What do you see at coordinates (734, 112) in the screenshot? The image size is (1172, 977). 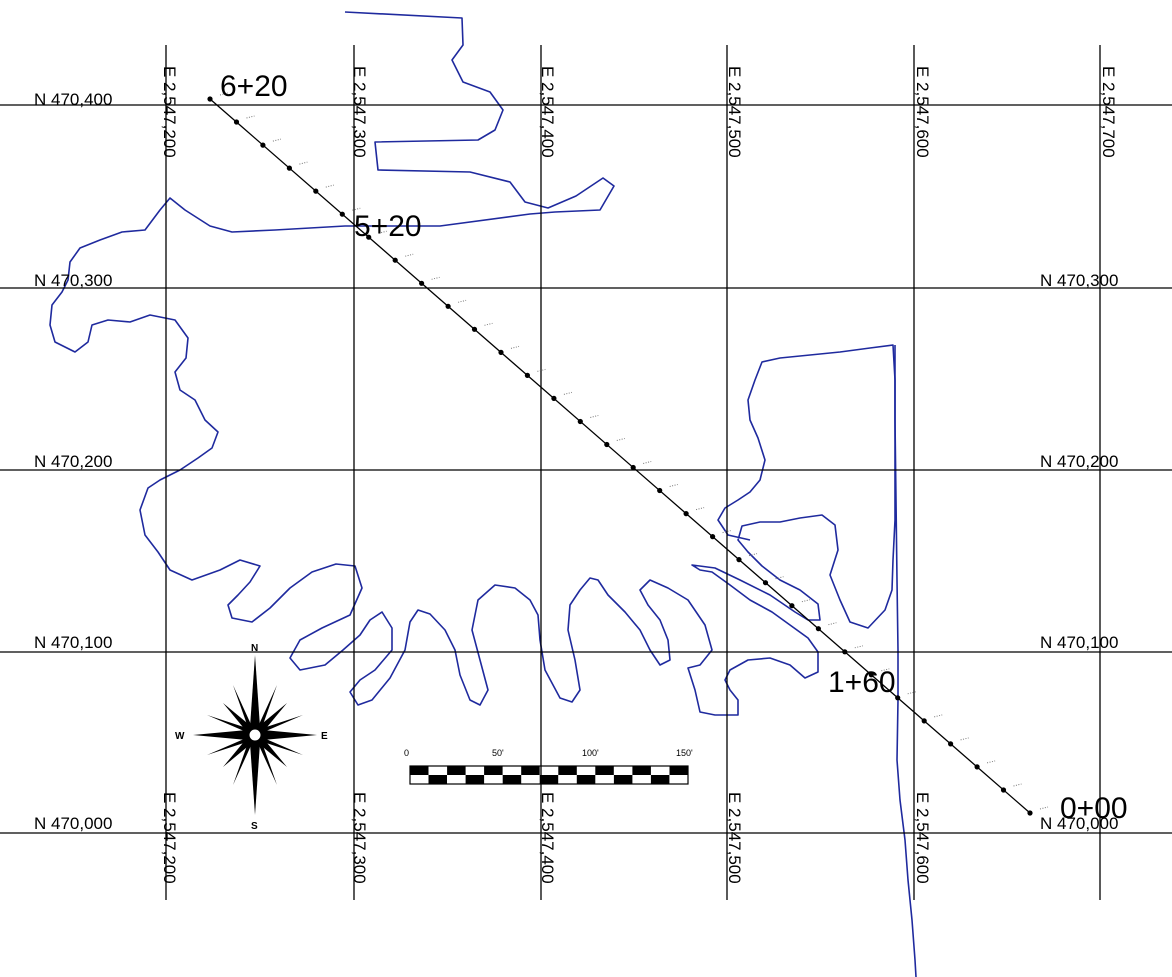 I see `easting-label-2547500: E 2,547,500` at bounding box center [734, 112].